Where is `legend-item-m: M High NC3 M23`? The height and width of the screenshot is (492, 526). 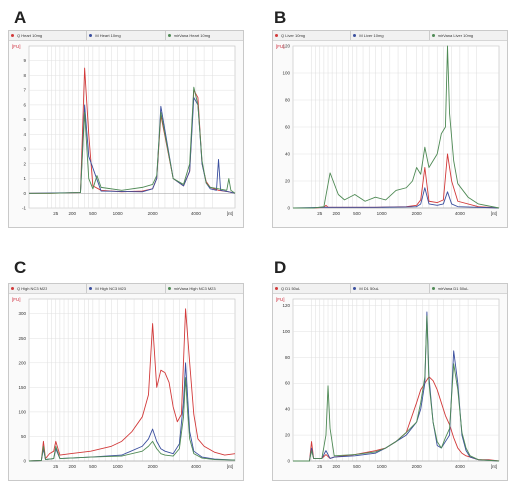
legend-item-m: M High NC3 M23 is located at coordinates (126, 288).